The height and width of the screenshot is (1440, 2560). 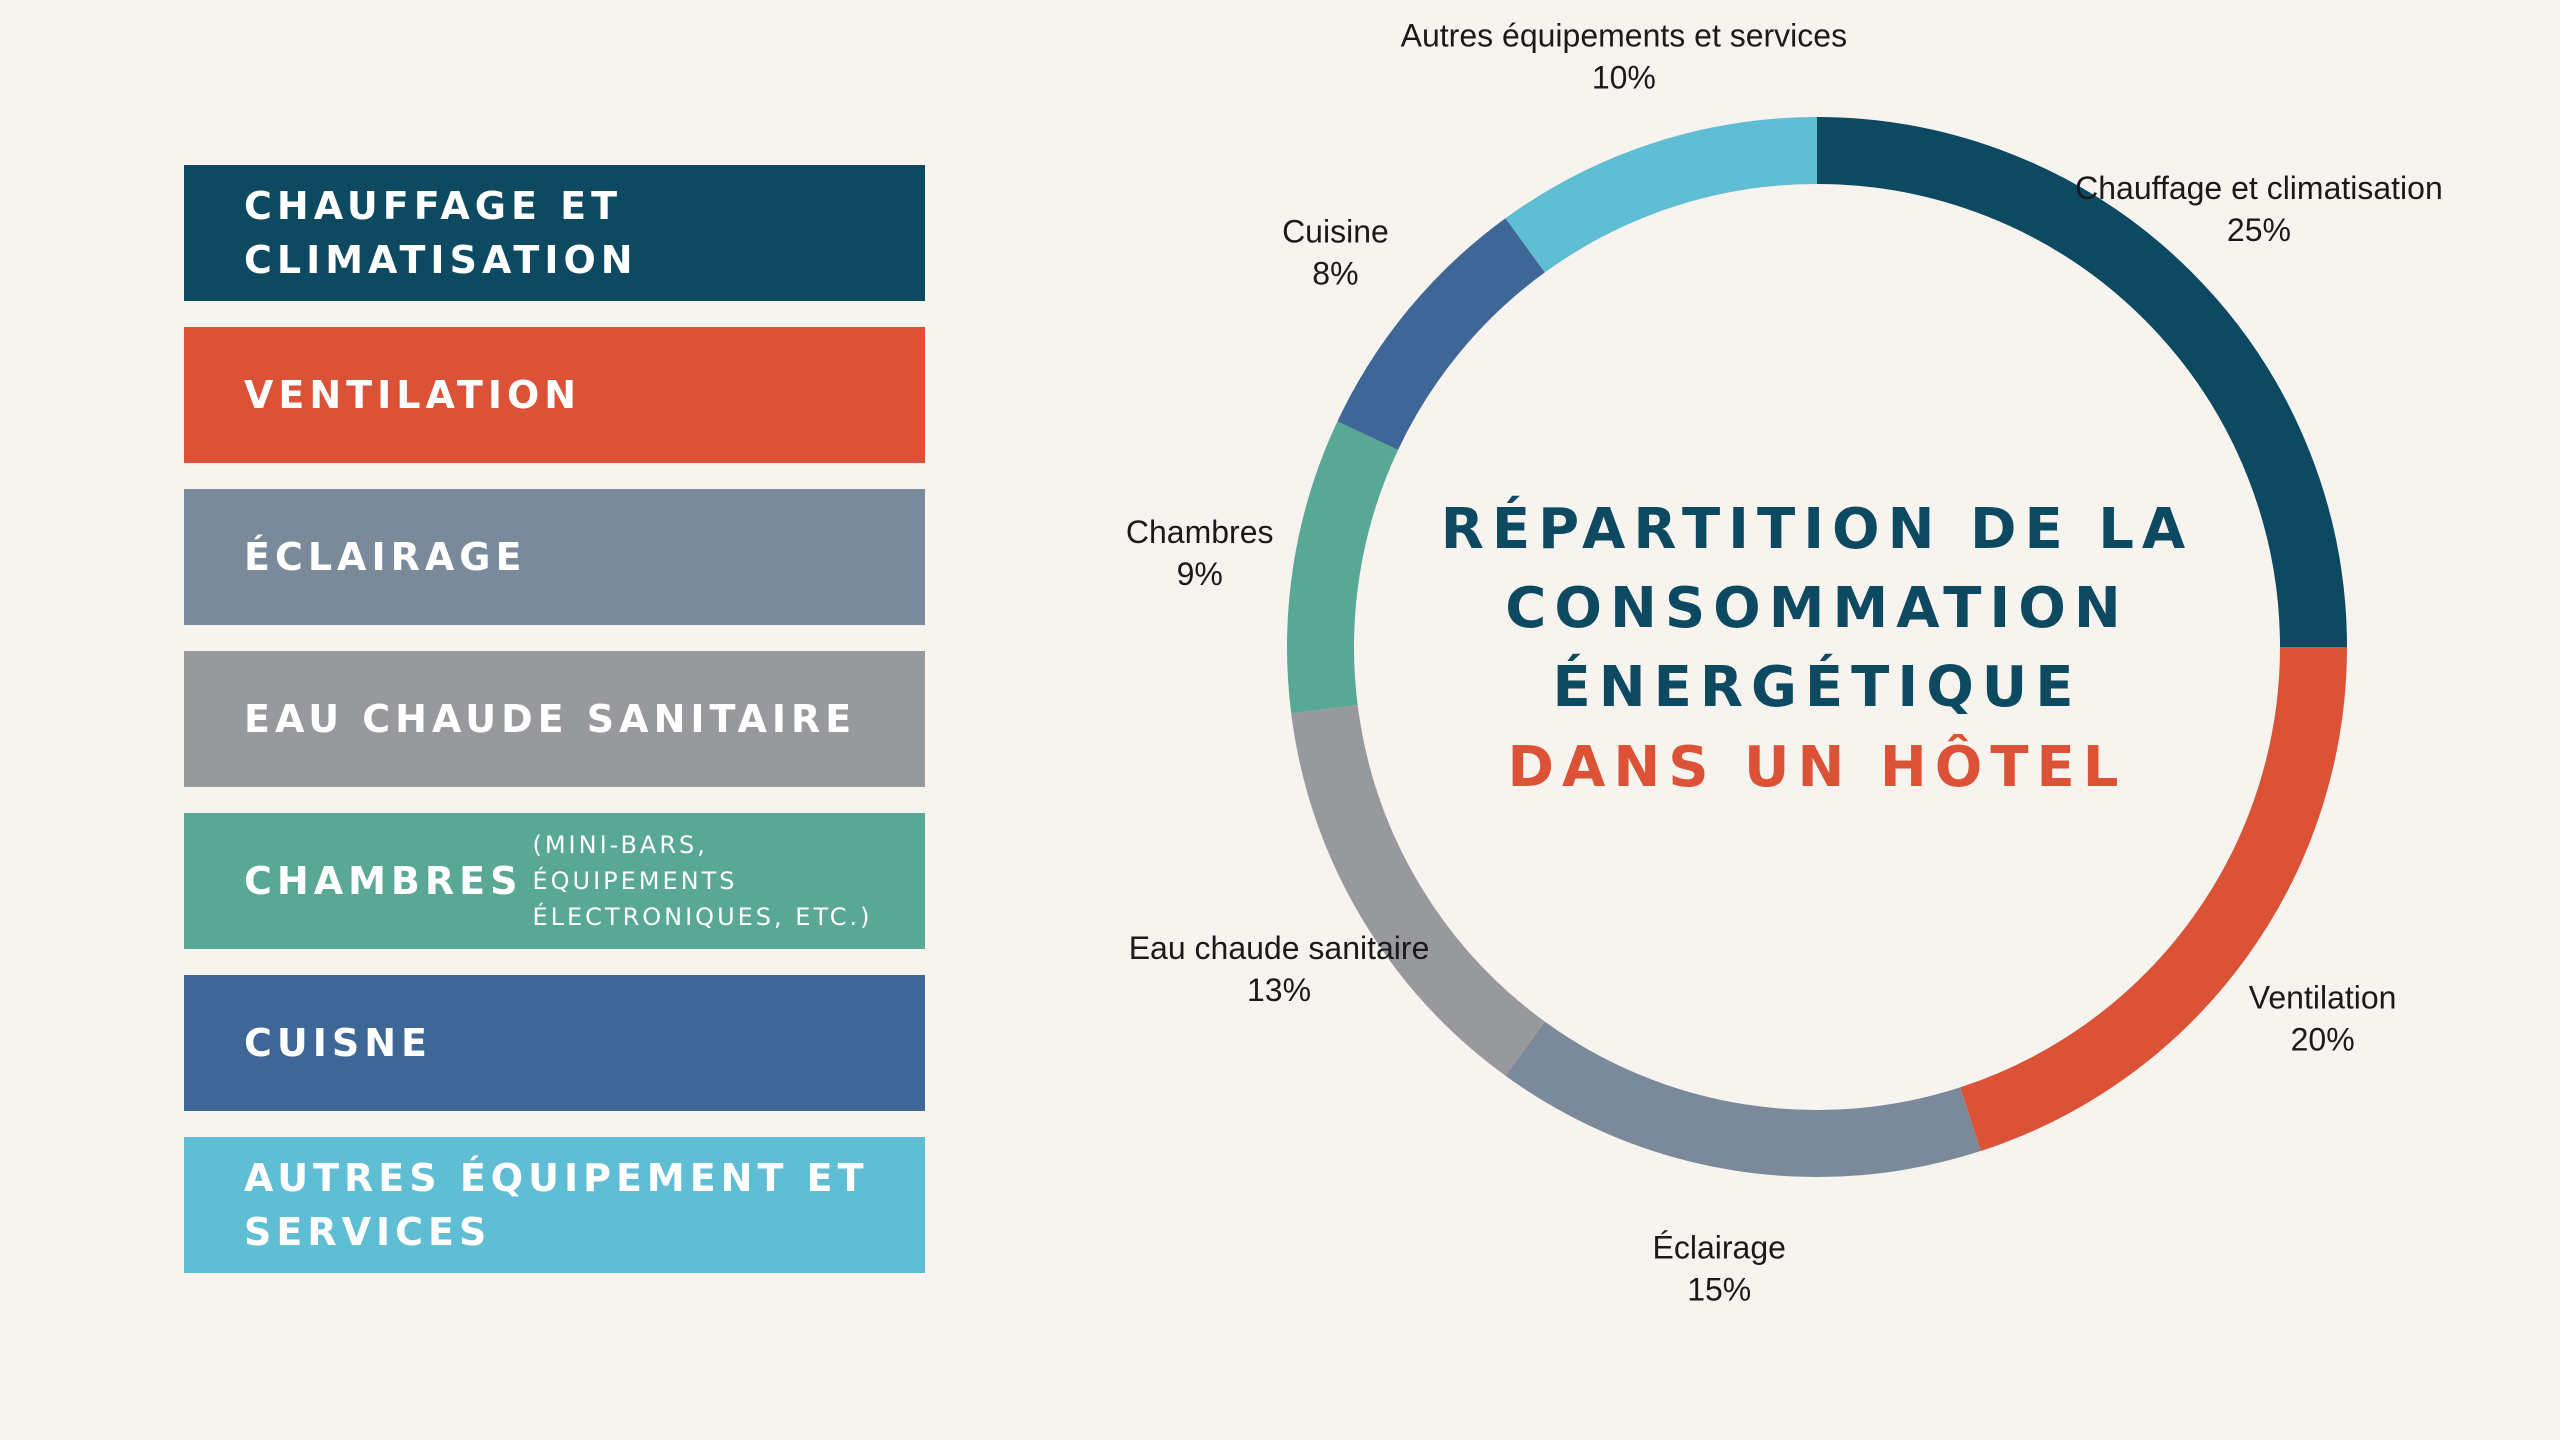 What do you see at coordinates (1279, 990) in the screenshot?
I see `slice-label-value: 13%` at bounding box center [1279, 990].